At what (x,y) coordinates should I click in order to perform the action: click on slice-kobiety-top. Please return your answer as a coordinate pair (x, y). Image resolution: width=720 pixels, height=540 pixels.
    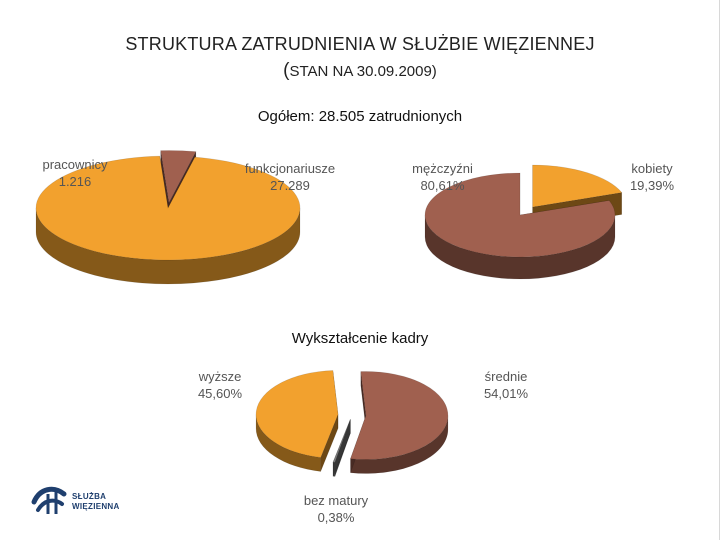
    Looking at the image, I should click on (577, 186).